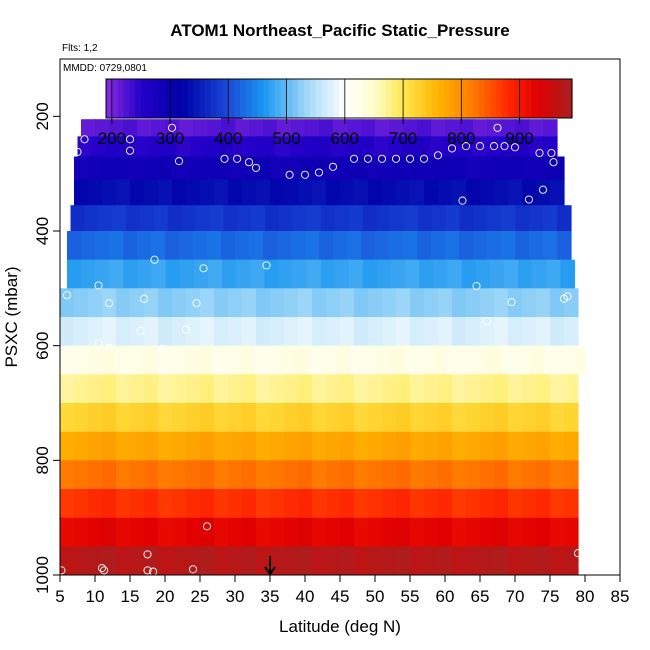 The height and width of the screenshot is (650, 650). I want to click on dates-label: MMDD: 0729,0801, so click(105, 68).